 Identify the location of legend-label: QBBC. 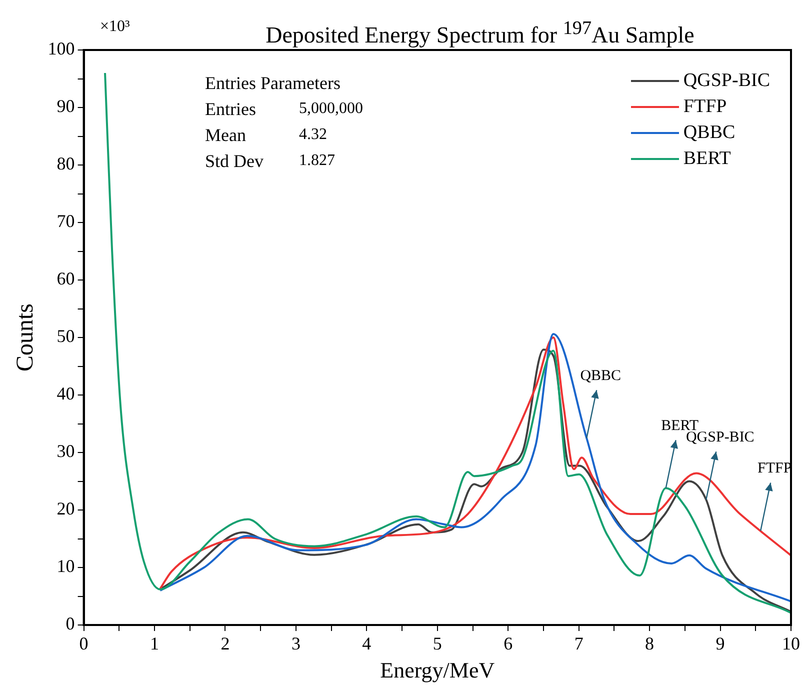
(709, 133).